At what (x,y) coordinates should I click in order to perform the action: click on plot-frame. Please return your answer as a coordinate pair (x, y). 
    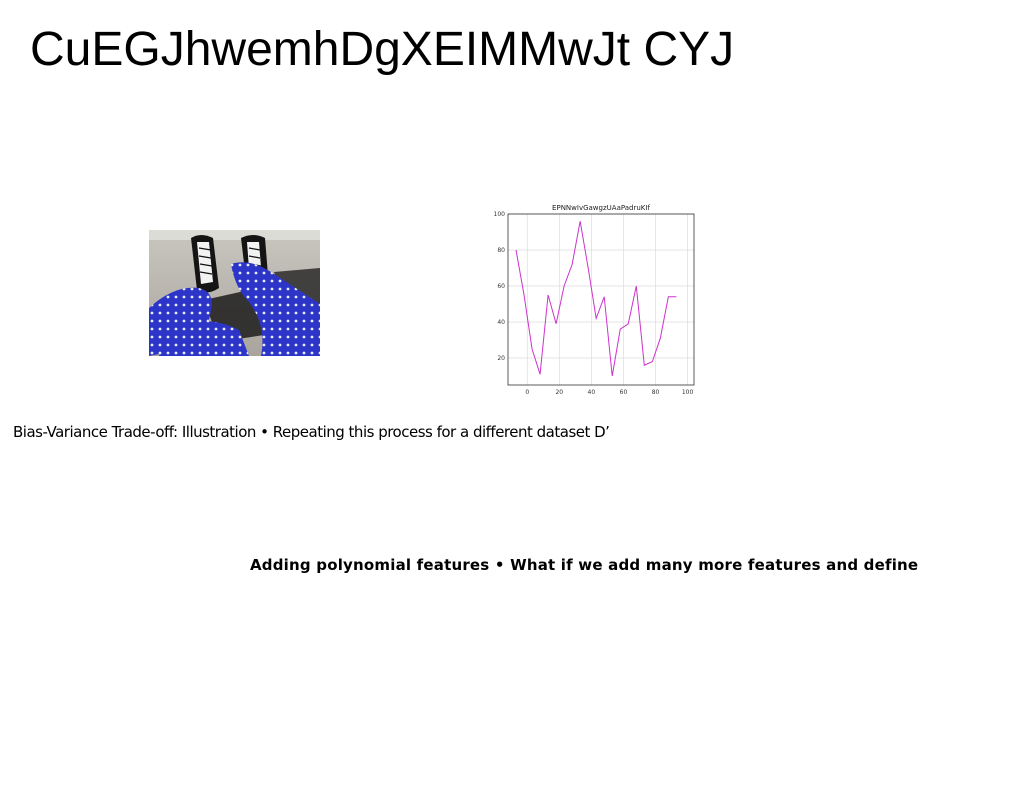
    Looking at the image, I should click on (601, 299).